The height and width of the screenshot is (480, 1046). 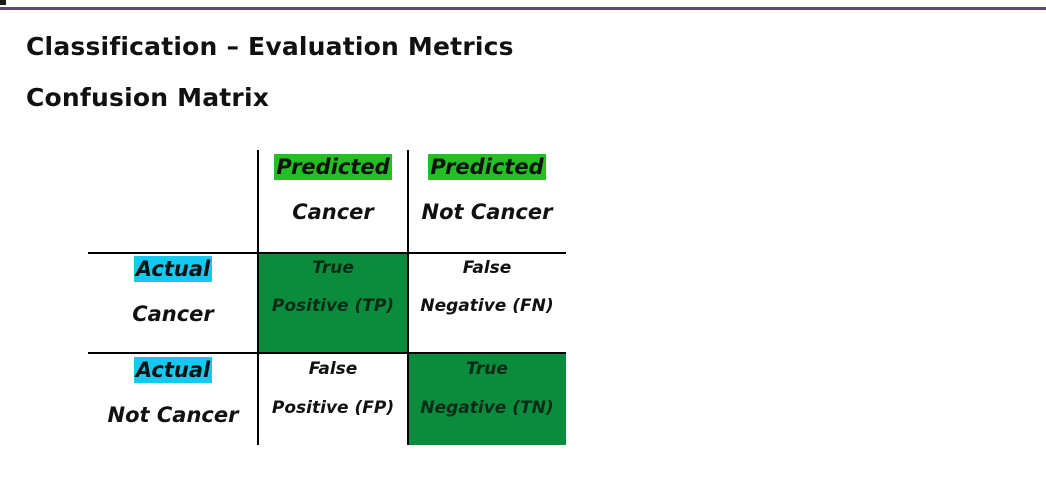 I want to click on row-1-highlight: Actual, so click(x=173, y=269).